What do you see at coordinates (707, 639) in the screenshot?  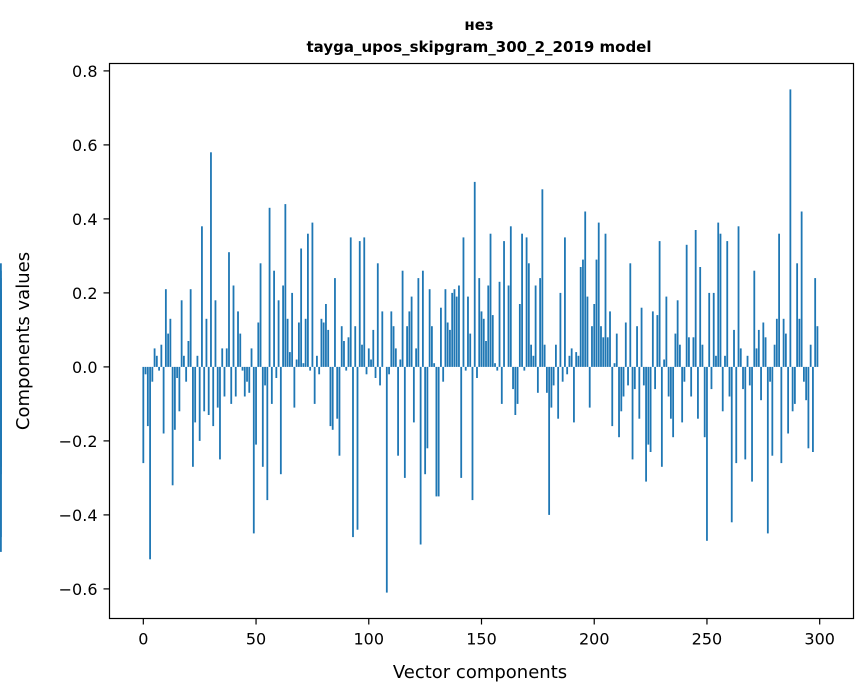 I see `x-tick-label: 250` at bounding box center [707, 639].